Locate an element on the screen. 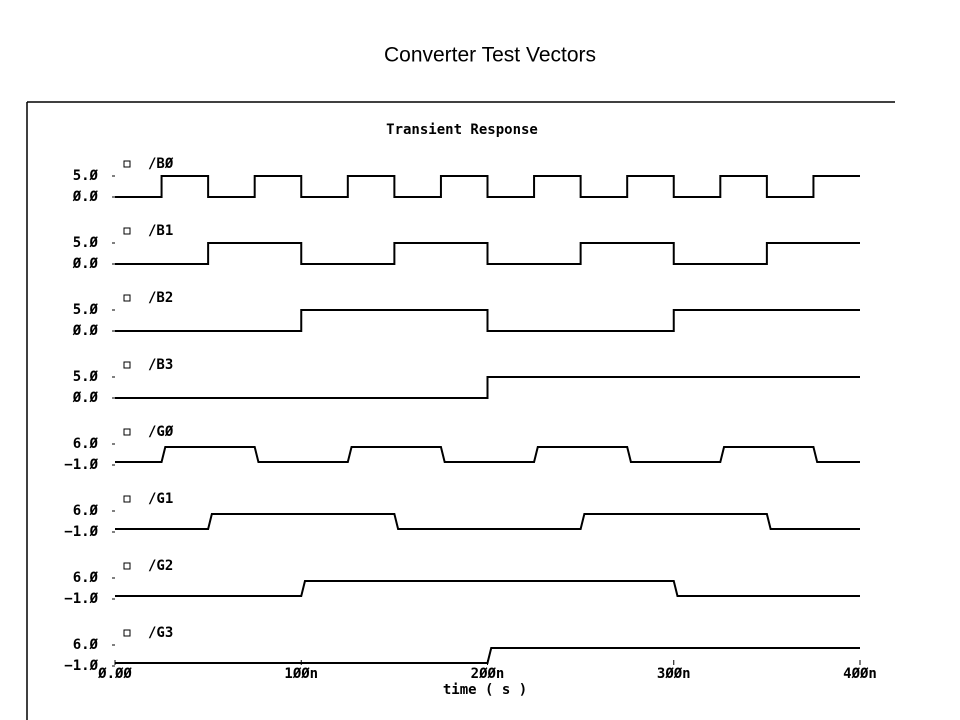 The width and height of the screenshot is (960, 720). plot-title: Transient Response is located at coordinates (462, 130).